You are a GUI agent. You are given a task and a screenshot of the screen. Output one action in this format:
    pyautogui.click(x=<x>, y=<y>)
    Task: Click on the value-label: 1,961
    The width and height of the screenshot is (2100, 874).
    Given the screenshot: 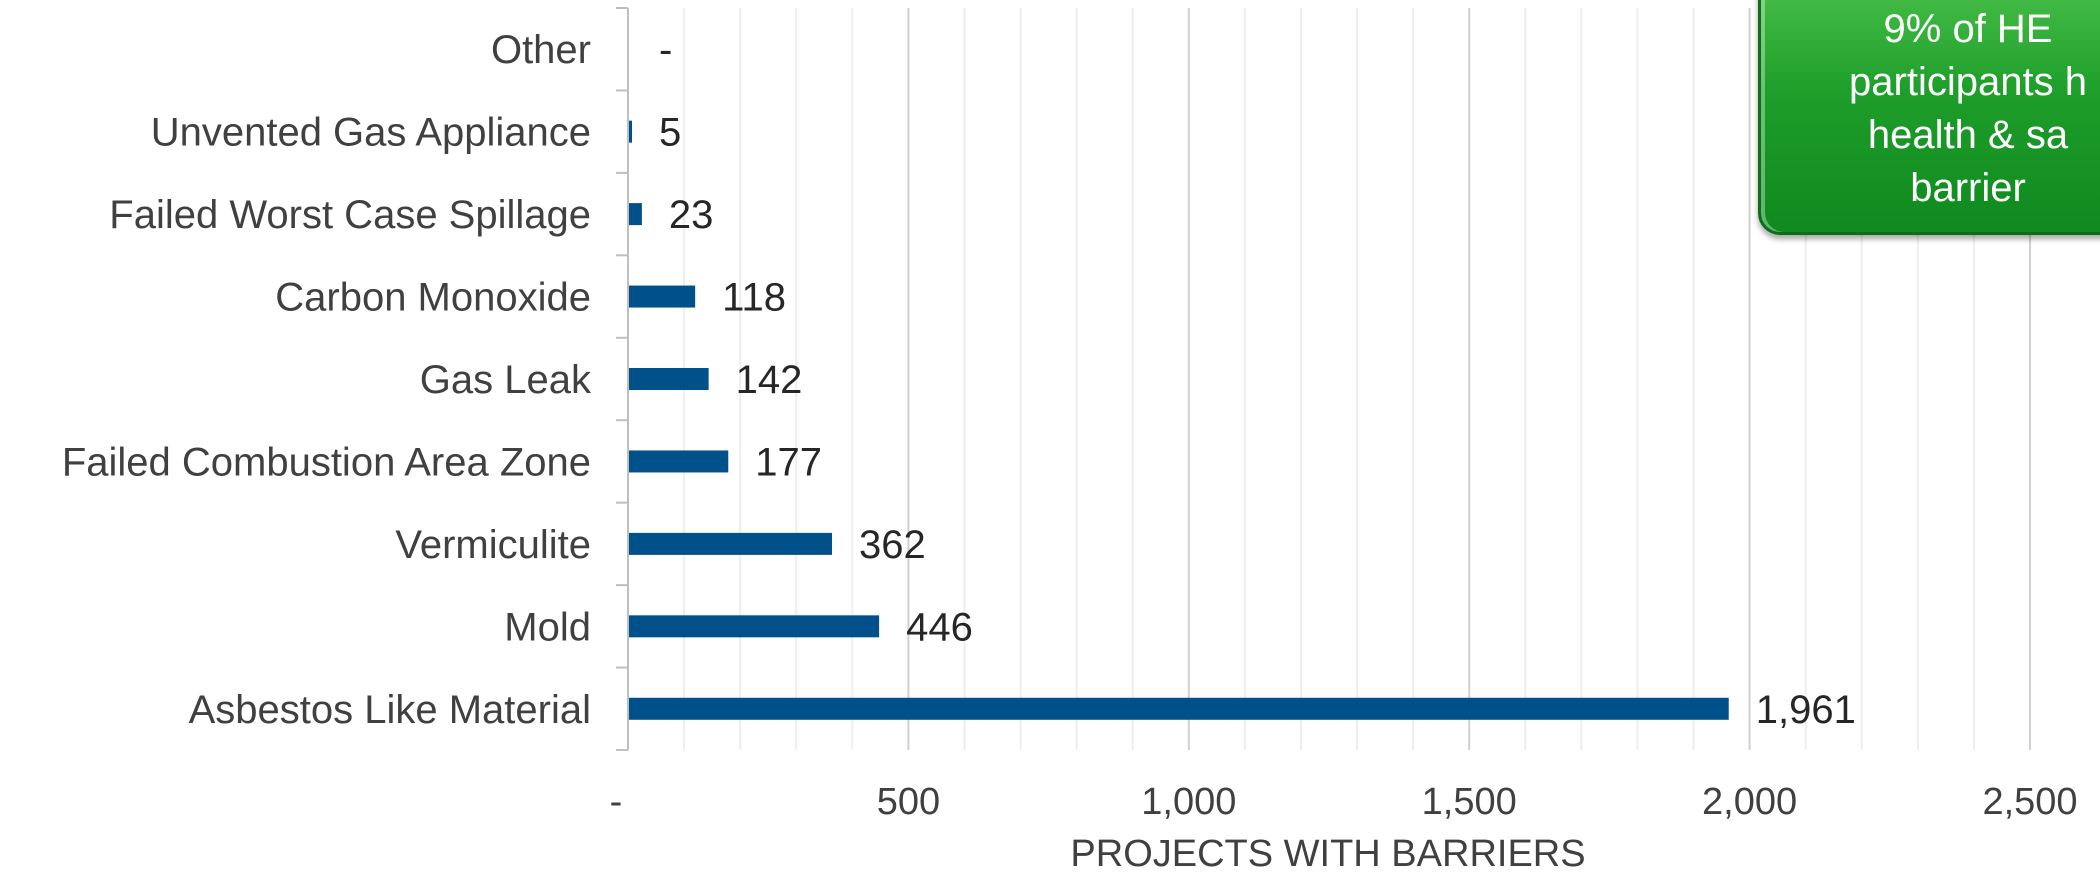 What is the action you would take?
    pyautogui.click(x=1806, y=710)
    